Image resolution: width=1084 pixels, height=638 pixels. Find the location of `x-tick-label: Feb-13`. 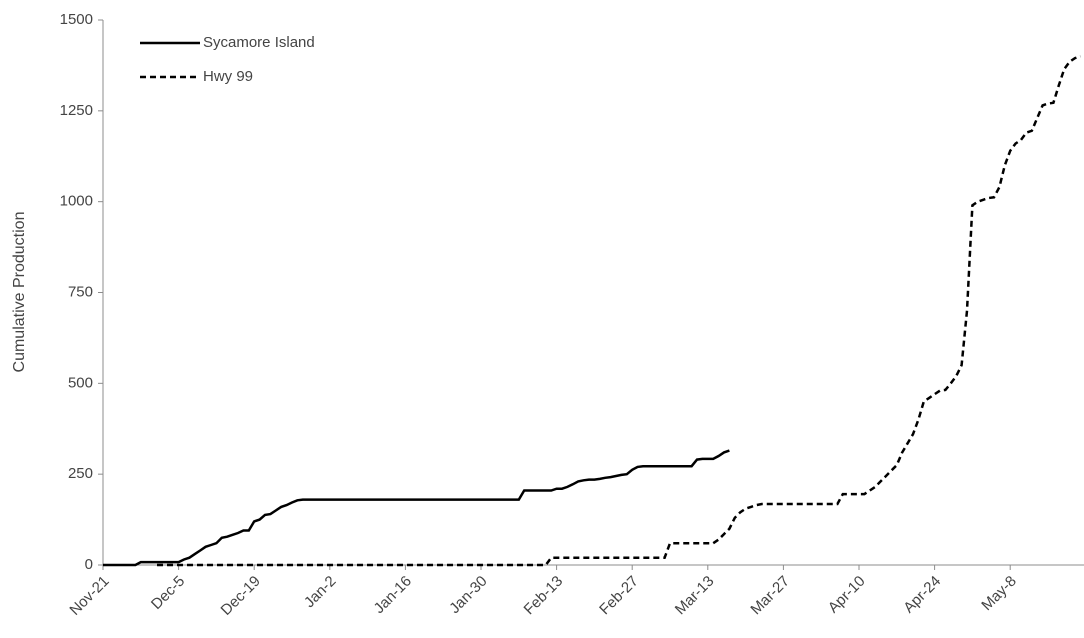

x-tick-label: Feb-13 is located at coordinates (544, 596).